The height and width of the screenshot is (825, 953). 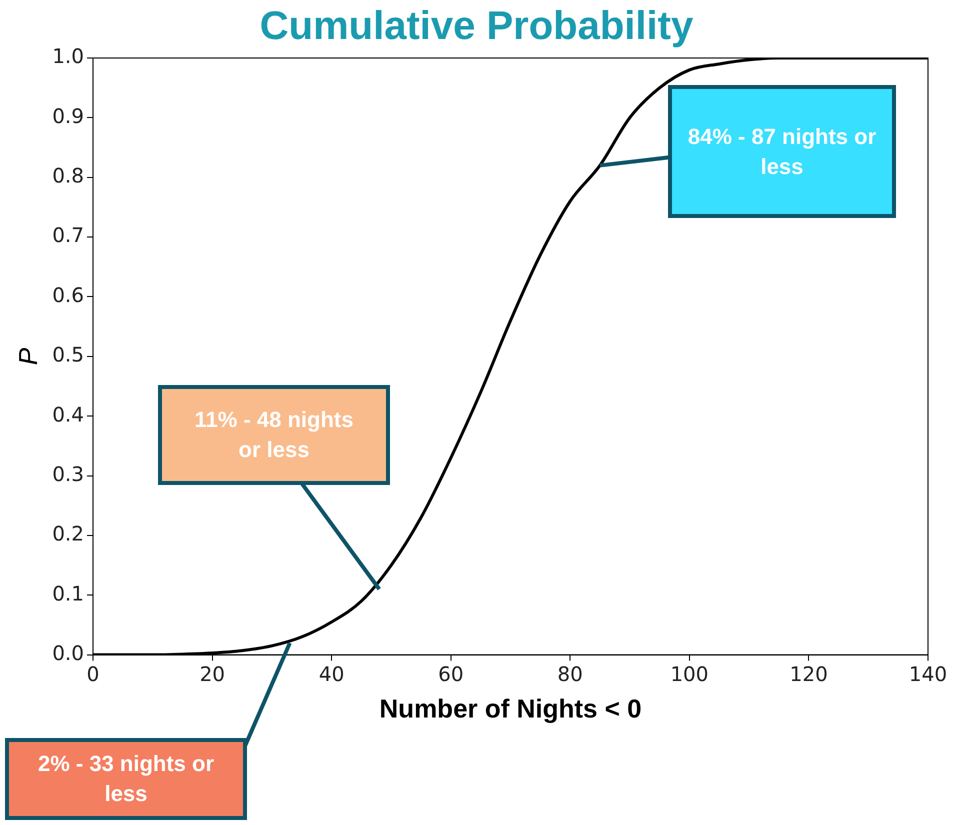 I want to click on callout-box: 84% - 87 nights or less, so click(x=782, y=151).